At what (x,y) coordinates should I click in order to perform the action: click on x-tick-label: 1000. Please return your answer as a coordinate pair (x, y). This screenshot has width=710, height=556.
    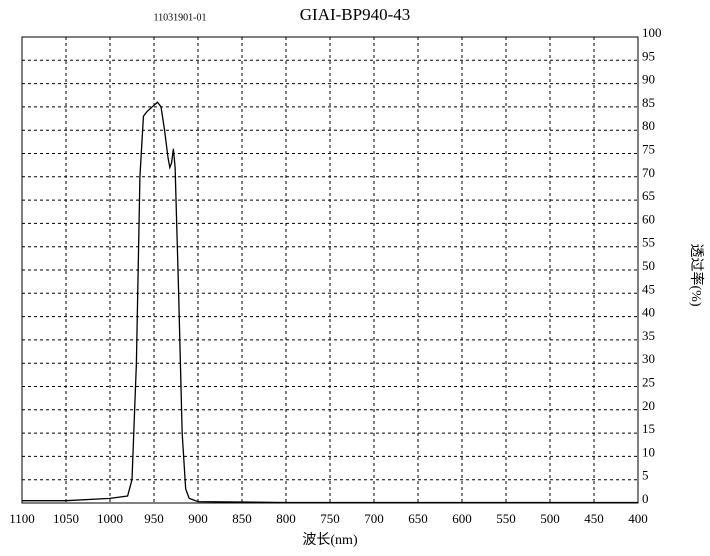
    Looking at the image, I should click on (110, 518).